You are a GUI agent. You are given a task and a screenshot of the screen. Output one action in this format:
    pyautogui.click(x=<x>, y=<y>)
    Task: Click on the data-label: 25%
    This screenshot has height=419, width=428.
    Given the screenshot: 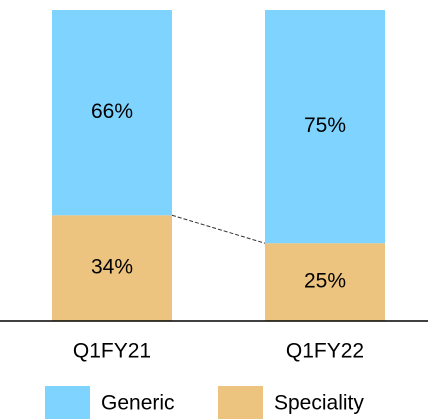 What is the action you would take?
    pyautogui.click(x=325, y=281)
    